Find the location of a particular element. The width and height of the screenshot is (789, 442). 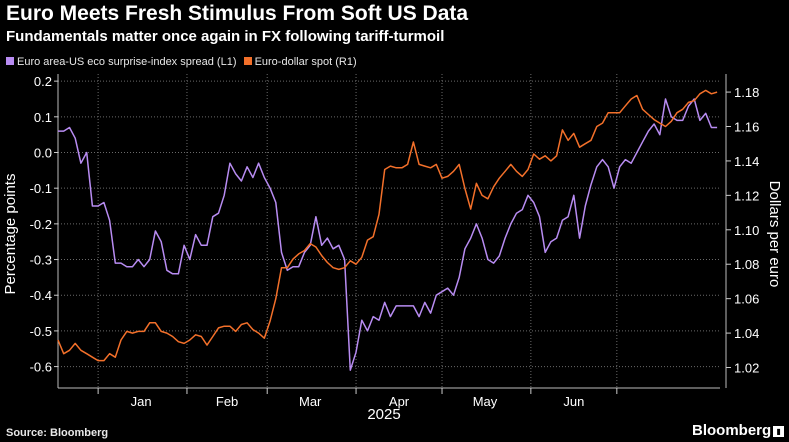

y-tick-label-left: -0.1 is located at coordinates (41, 188).